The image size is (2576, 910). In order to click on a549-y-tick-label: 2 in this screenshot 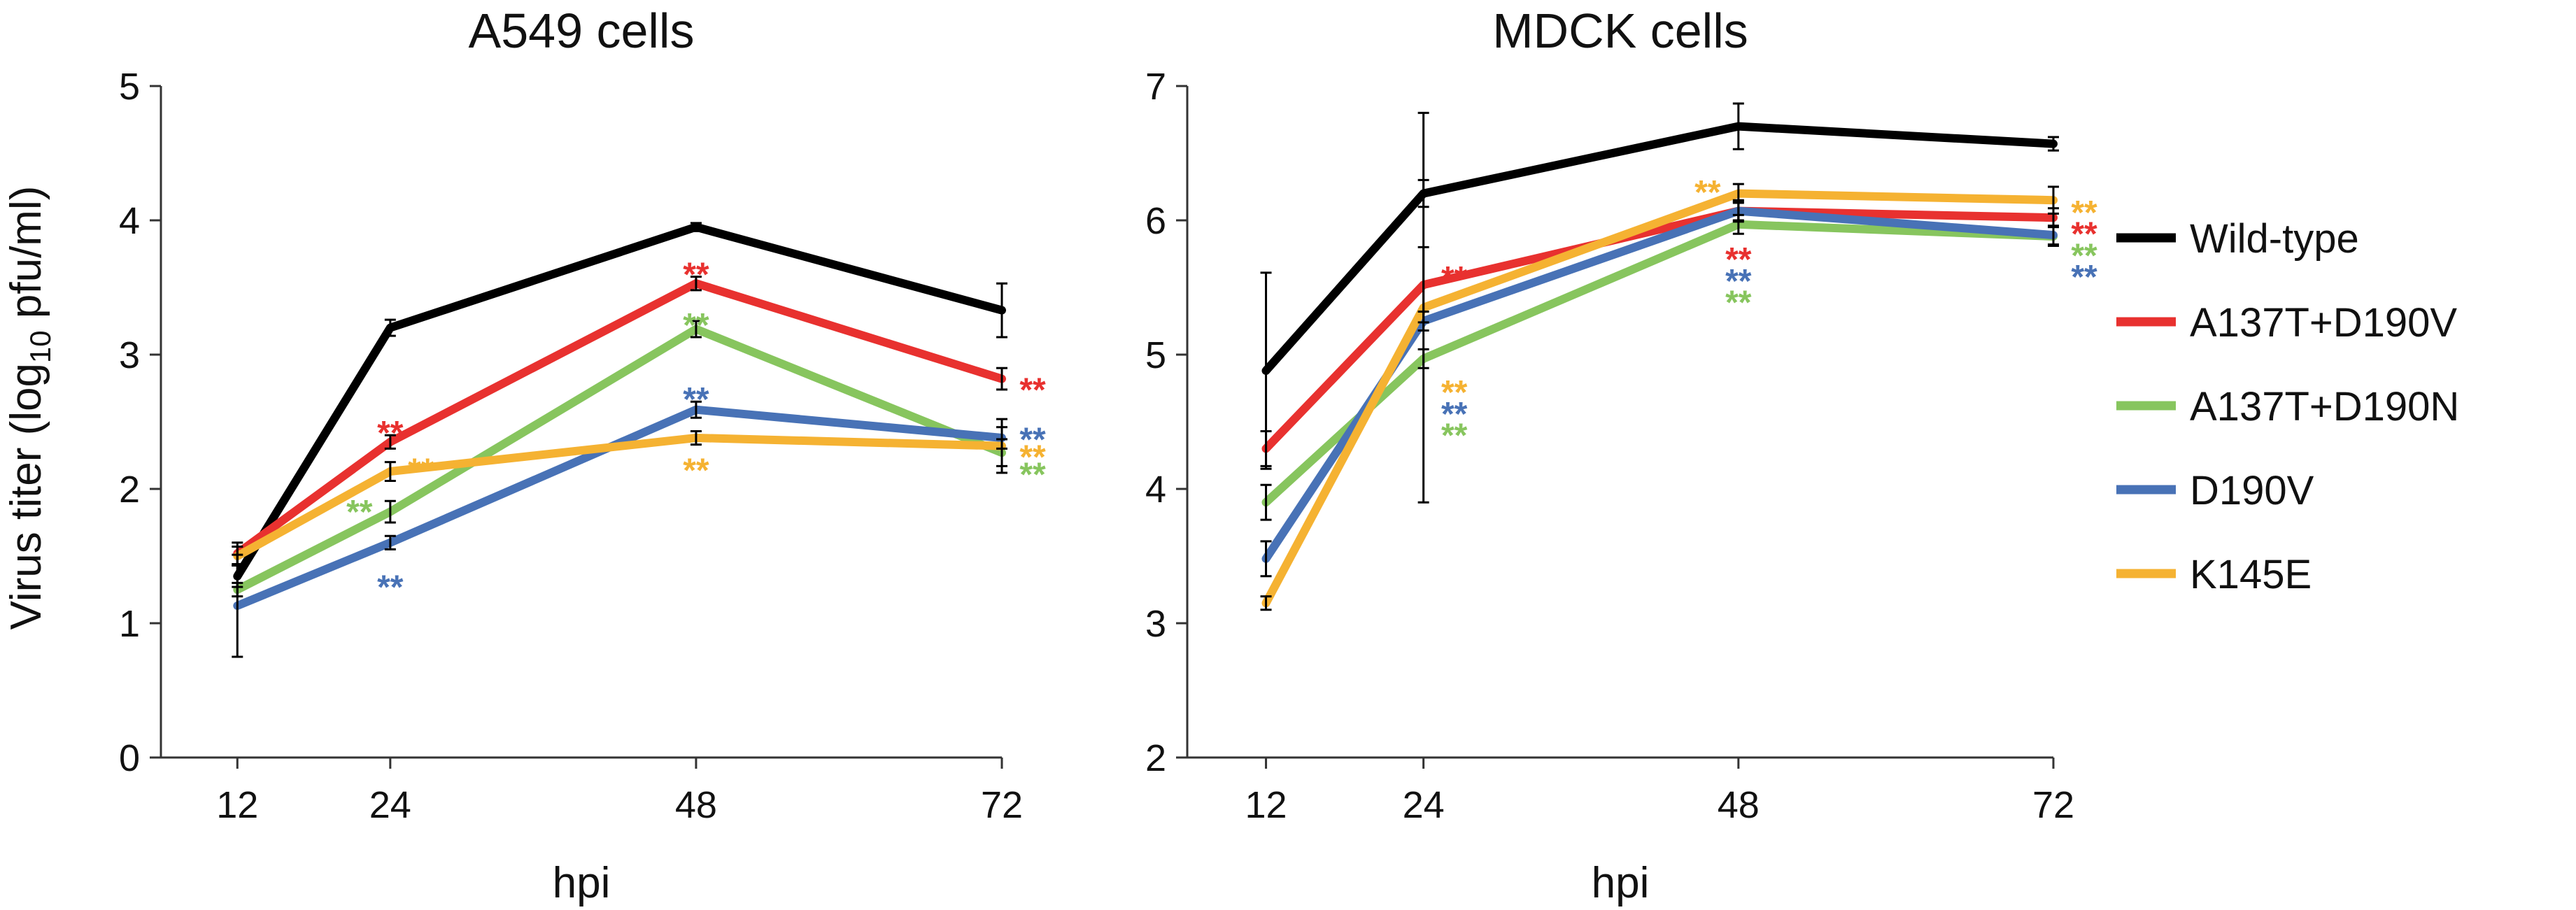, I will do `click(129, 490)`.